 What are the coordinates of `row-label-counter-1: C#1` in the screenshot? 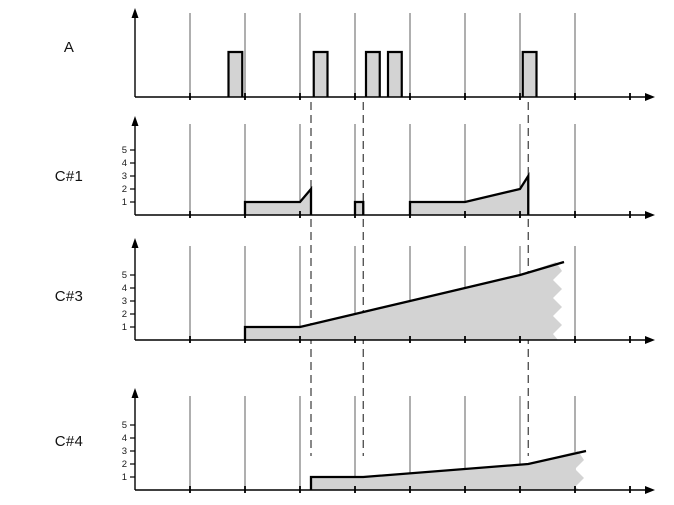 It's located at (69, 176).